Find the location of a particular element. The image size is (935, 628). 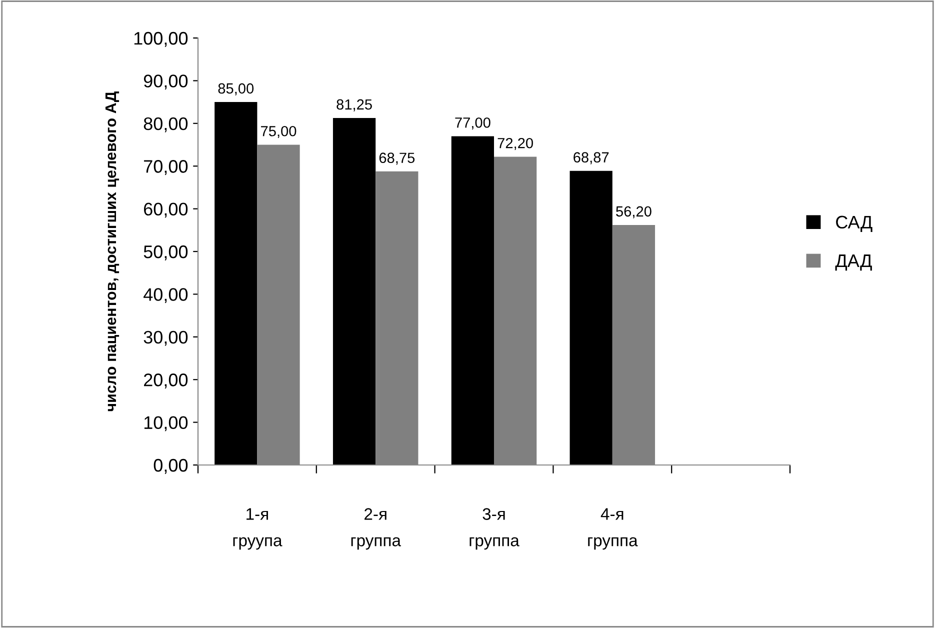

y-tick-label: 30,00 is located at coordinates (166, 338).